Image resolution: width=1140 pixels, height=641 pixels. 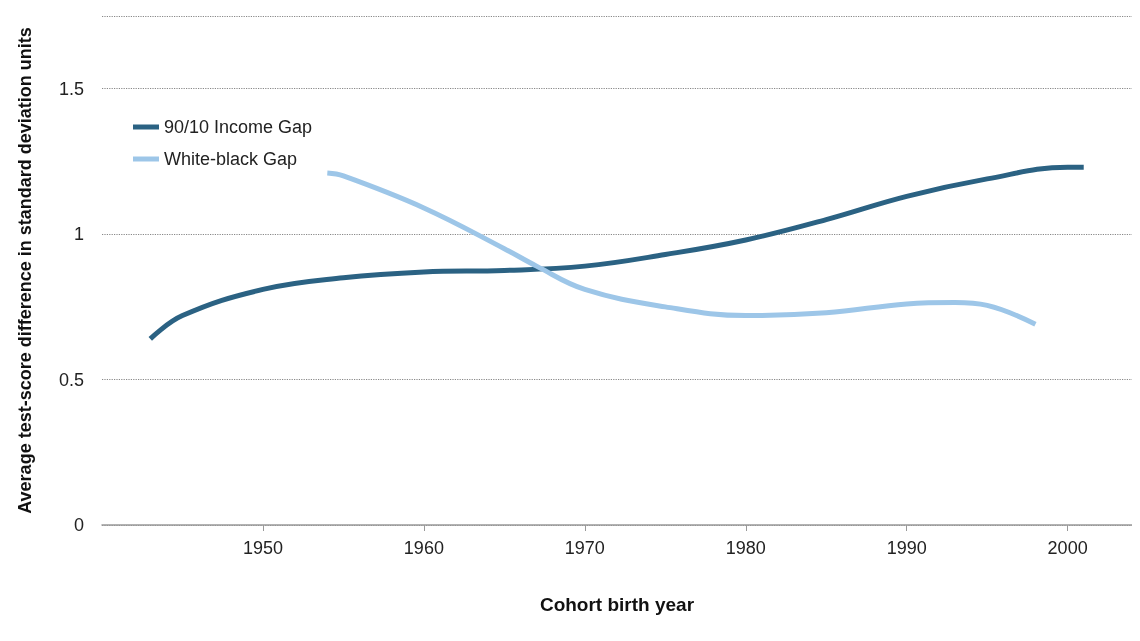 What do you see at coordinates (906, 548) in the screenshot?
I see `x-tick-label: 1990` at bounding box center [906, 548].